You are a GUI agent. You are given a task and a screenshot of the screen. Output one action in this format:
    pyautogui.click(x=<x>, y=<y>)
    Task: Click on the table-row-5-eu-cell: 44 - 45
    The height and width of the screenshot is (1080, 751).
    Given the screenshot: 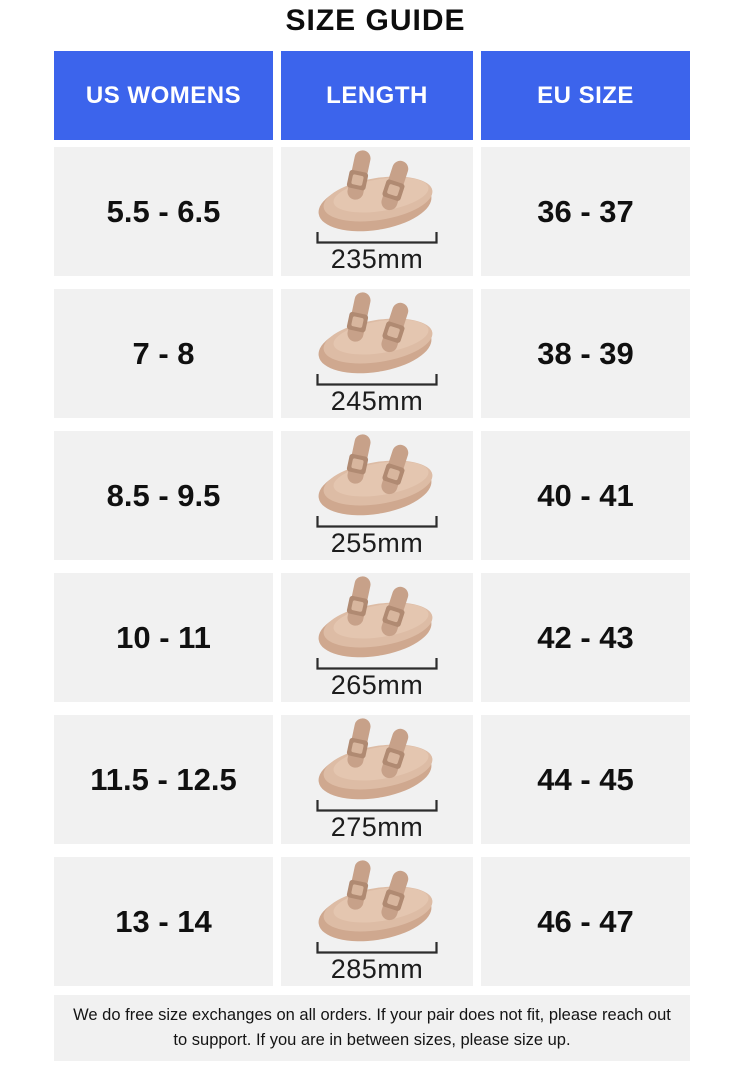 What is the action you would take?
    pyautogui.click(x=585, y=779)
    